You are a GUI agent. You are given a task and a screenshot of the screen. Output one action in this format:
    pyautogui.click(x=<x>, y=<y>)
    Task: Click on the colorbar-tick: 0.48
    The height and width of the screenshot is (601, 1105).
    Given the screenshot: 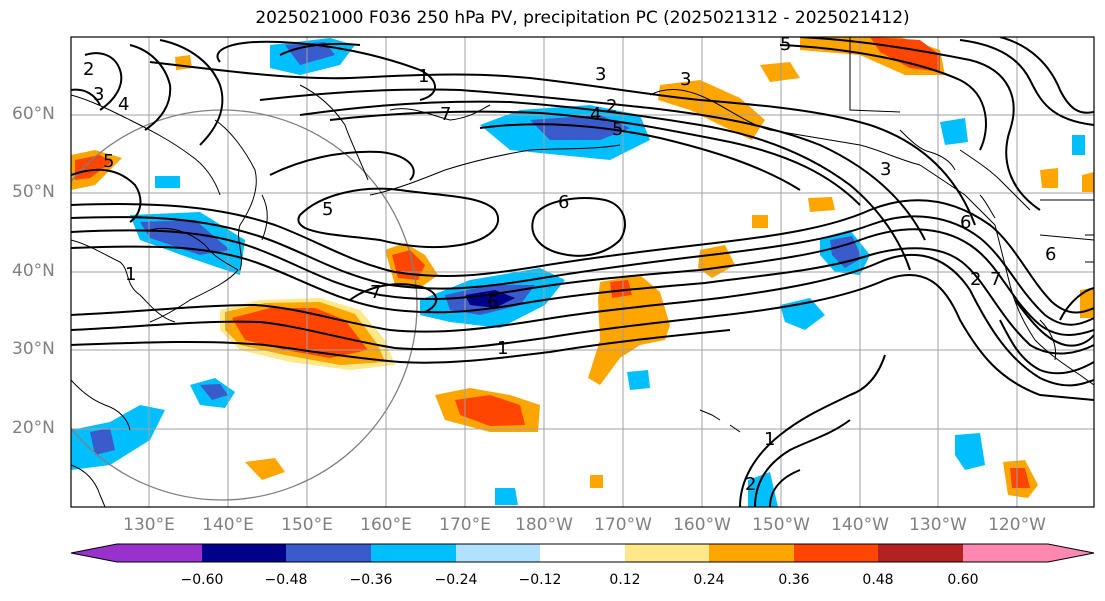 What is the action you would take?
    pyautogui.click(x=878, y=580)
    